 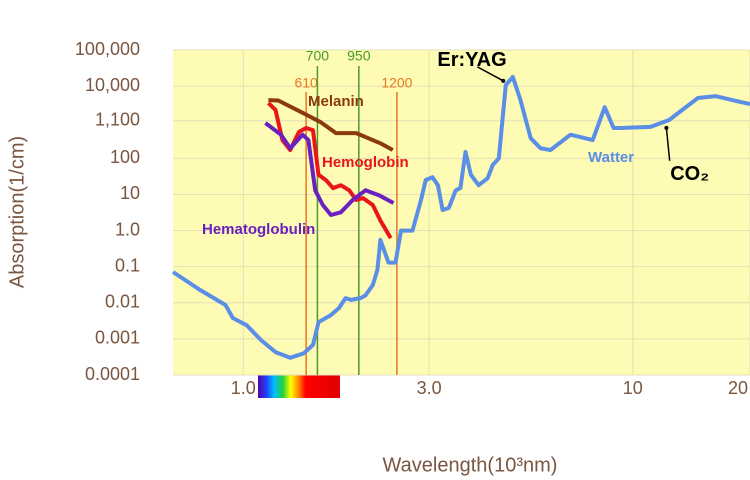 I want to click on spectrum-bar, so click(x=299, y=386).